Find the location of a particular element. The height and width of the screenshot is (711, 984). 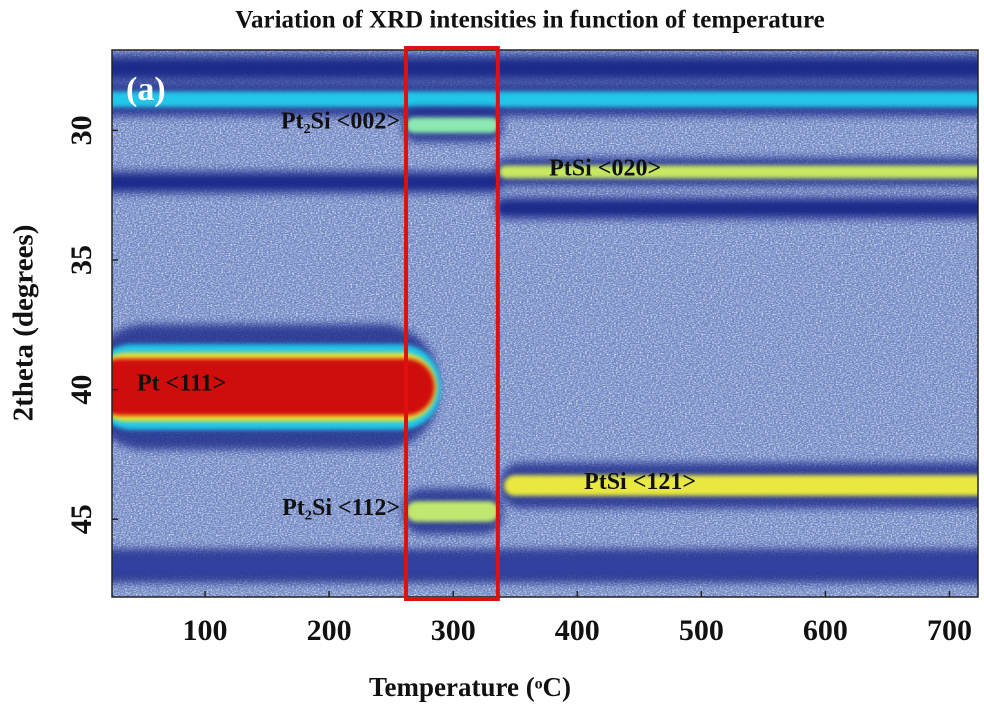

y-tick-label: 30 is located at coordinates (81, 130).